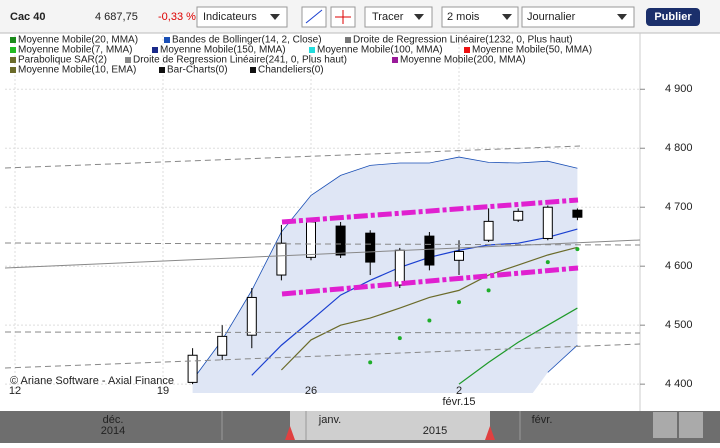 This screenshot has height=448, width=720. What do you see at coordinates (390, 425) in the screenshot?
I see `navigator-window` at bounding box center [390, 425].